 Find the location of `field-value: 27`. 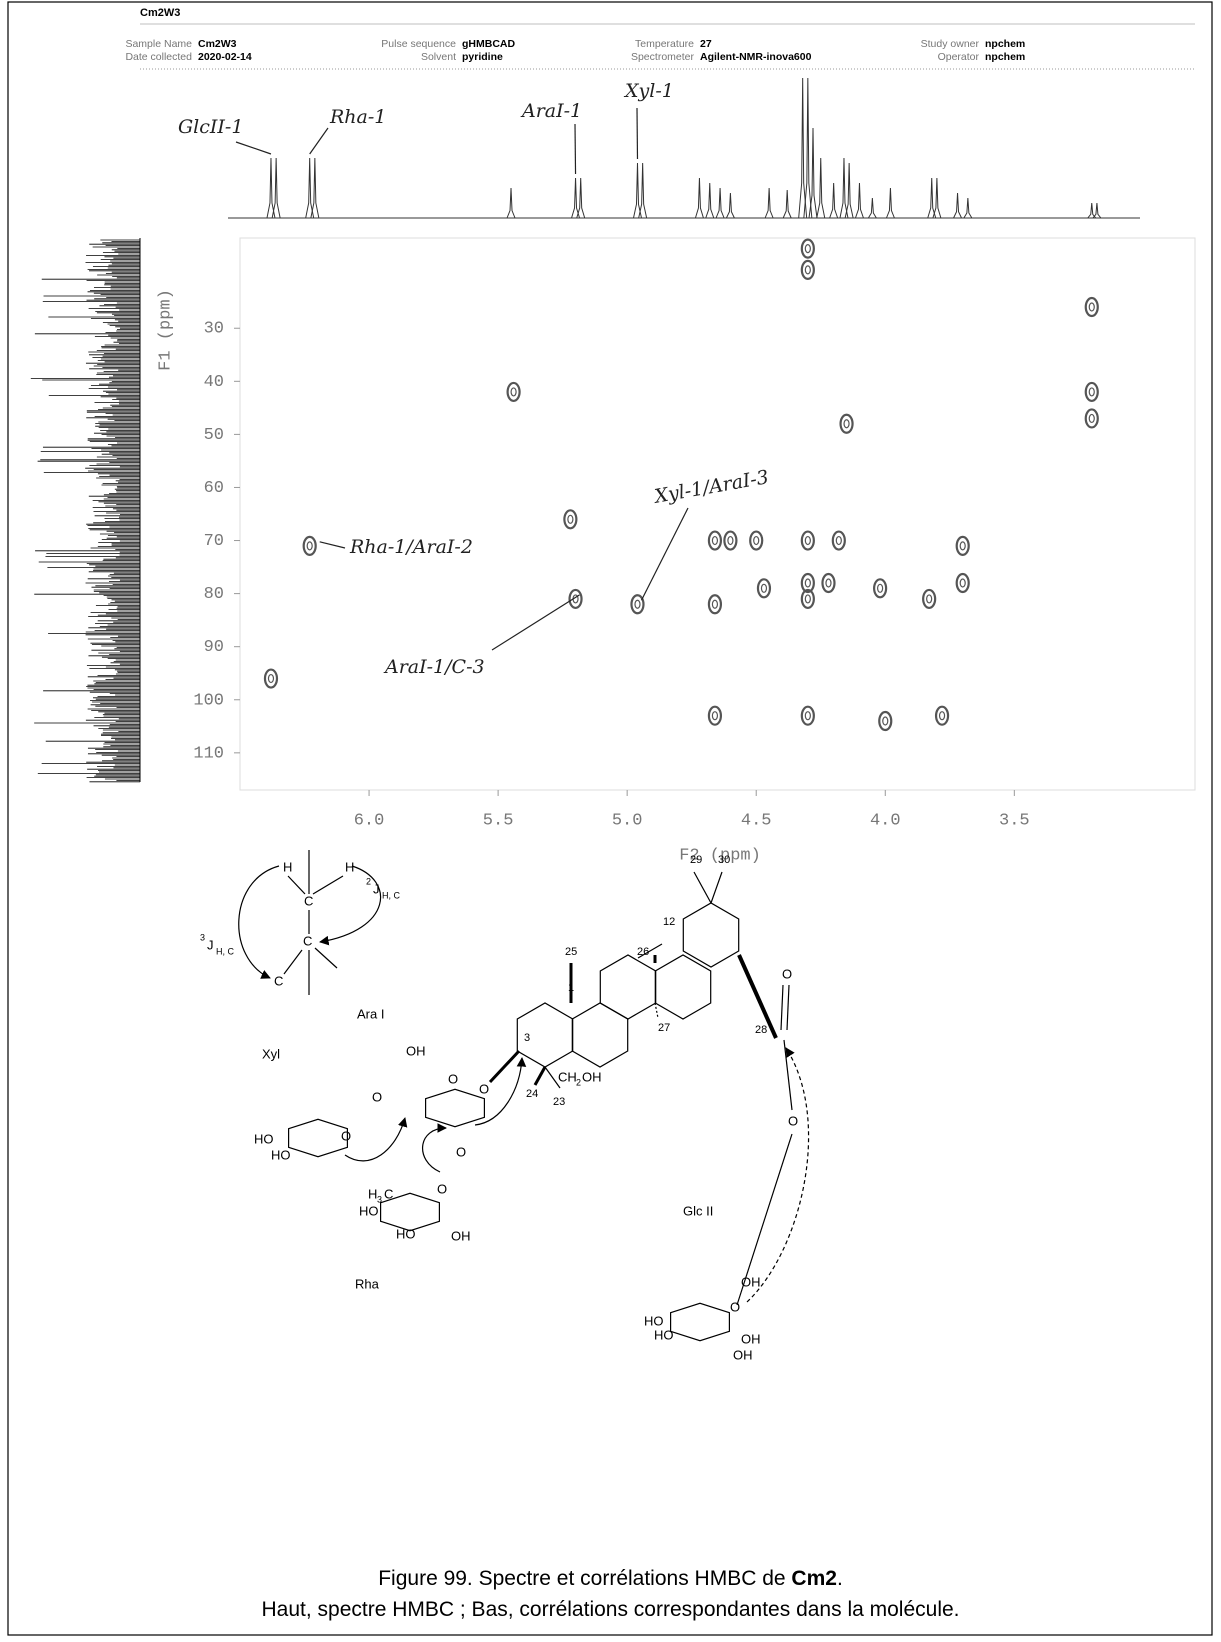

field-value: 27 is located at coordinates (706, 44).